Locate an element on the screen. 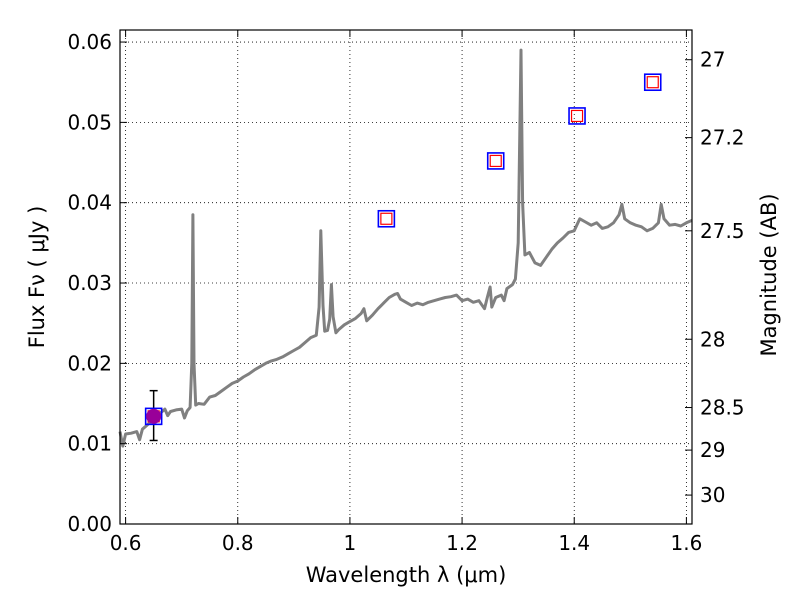  x-tick-label: 0.6 is located at coordinates (126, 543).